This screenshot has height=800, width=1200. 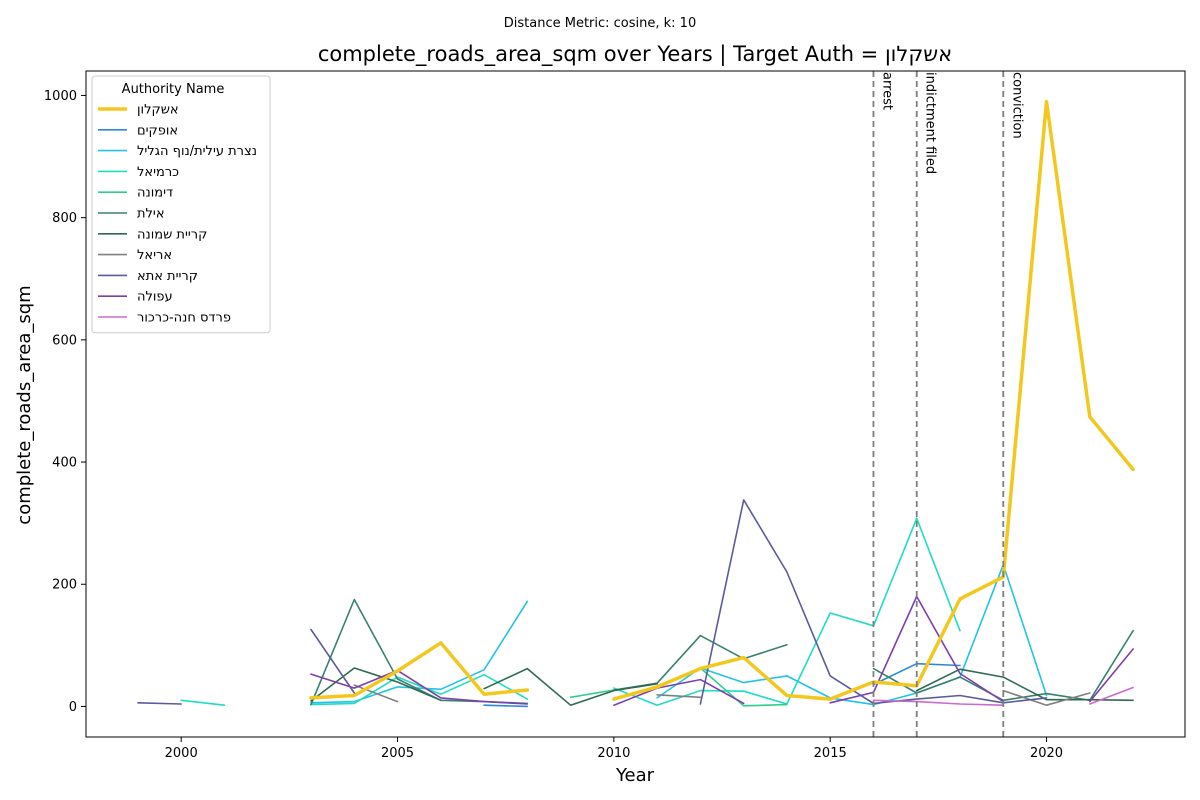 I want to click on x-tick-label: 2020, so click(x=1046, y=753).